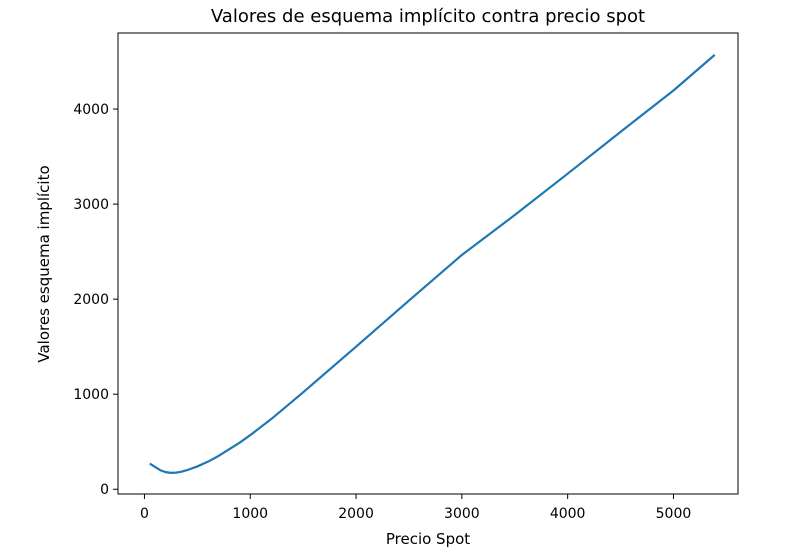 The image size is (811, 556). I want to click on x-tick-label: 5000, so click(674, 514).